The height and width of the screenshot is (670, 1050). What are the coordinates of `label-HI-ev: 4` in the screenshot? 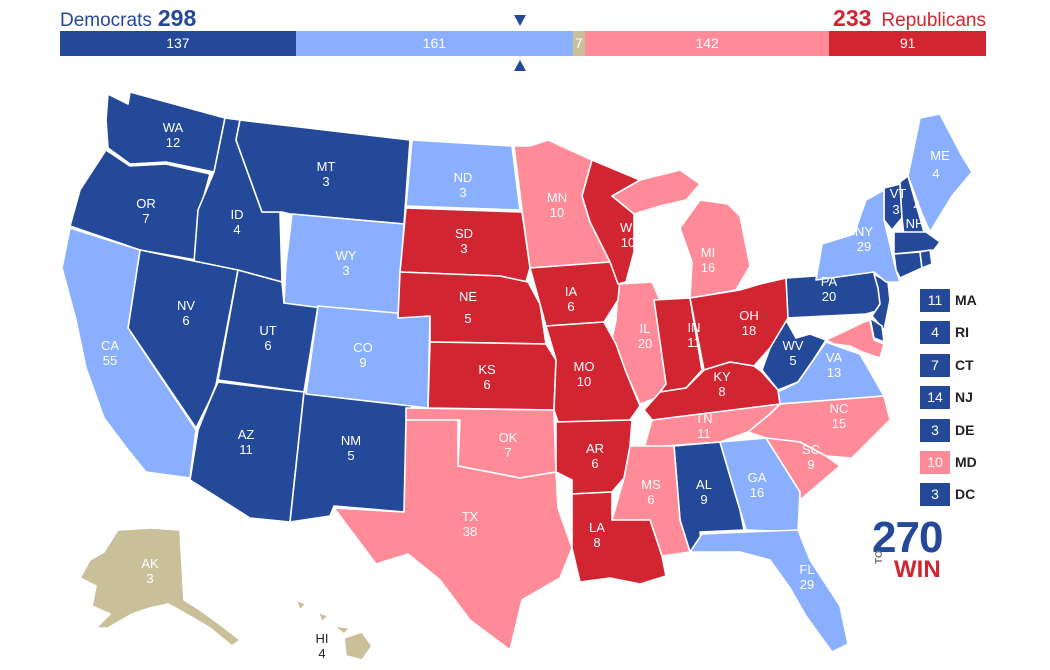 It's located at (321, 653).